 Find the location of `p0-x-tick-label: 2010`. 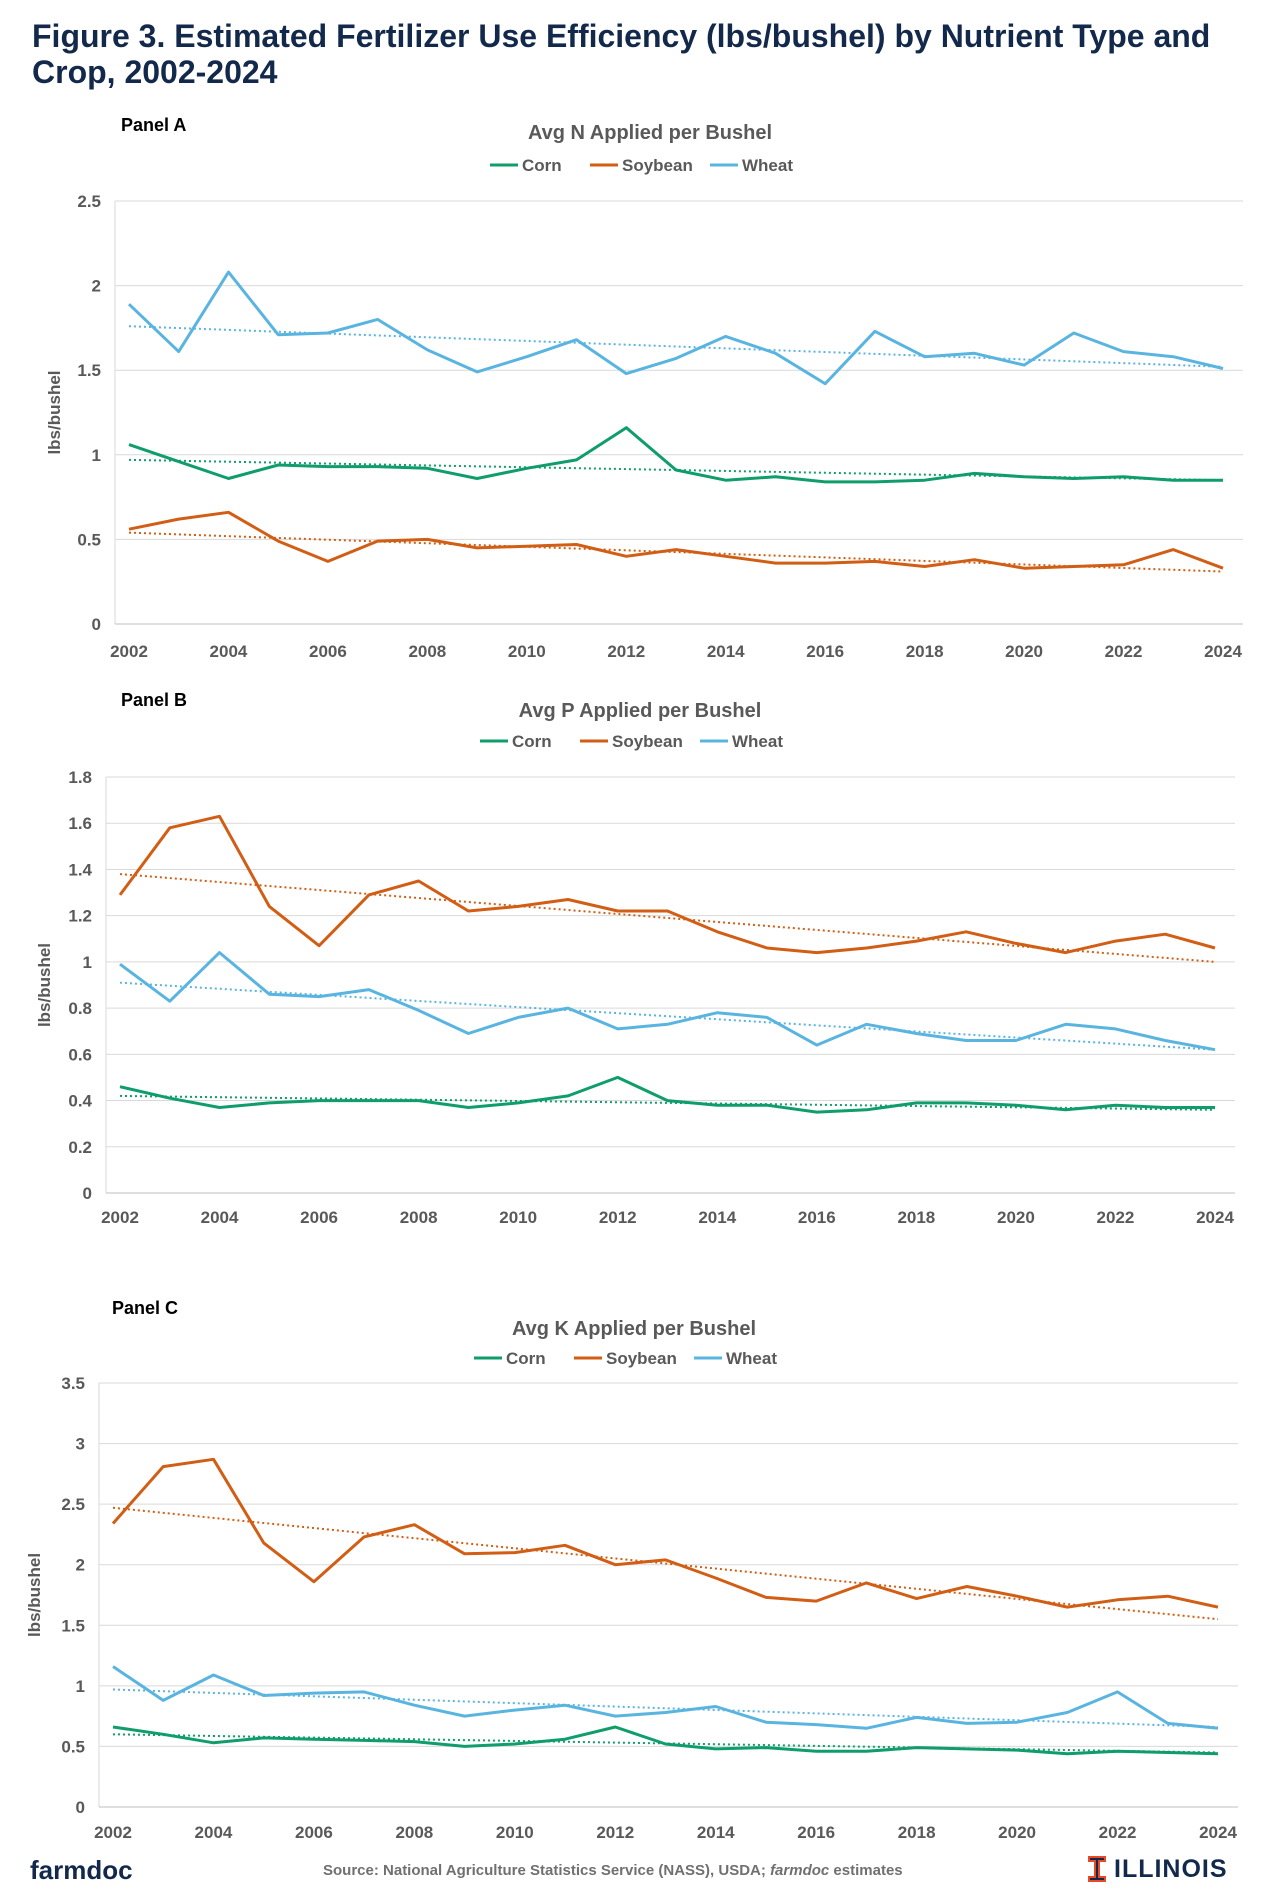

p0-x-tick-label: 2010 is located at coordinates (527, 651).